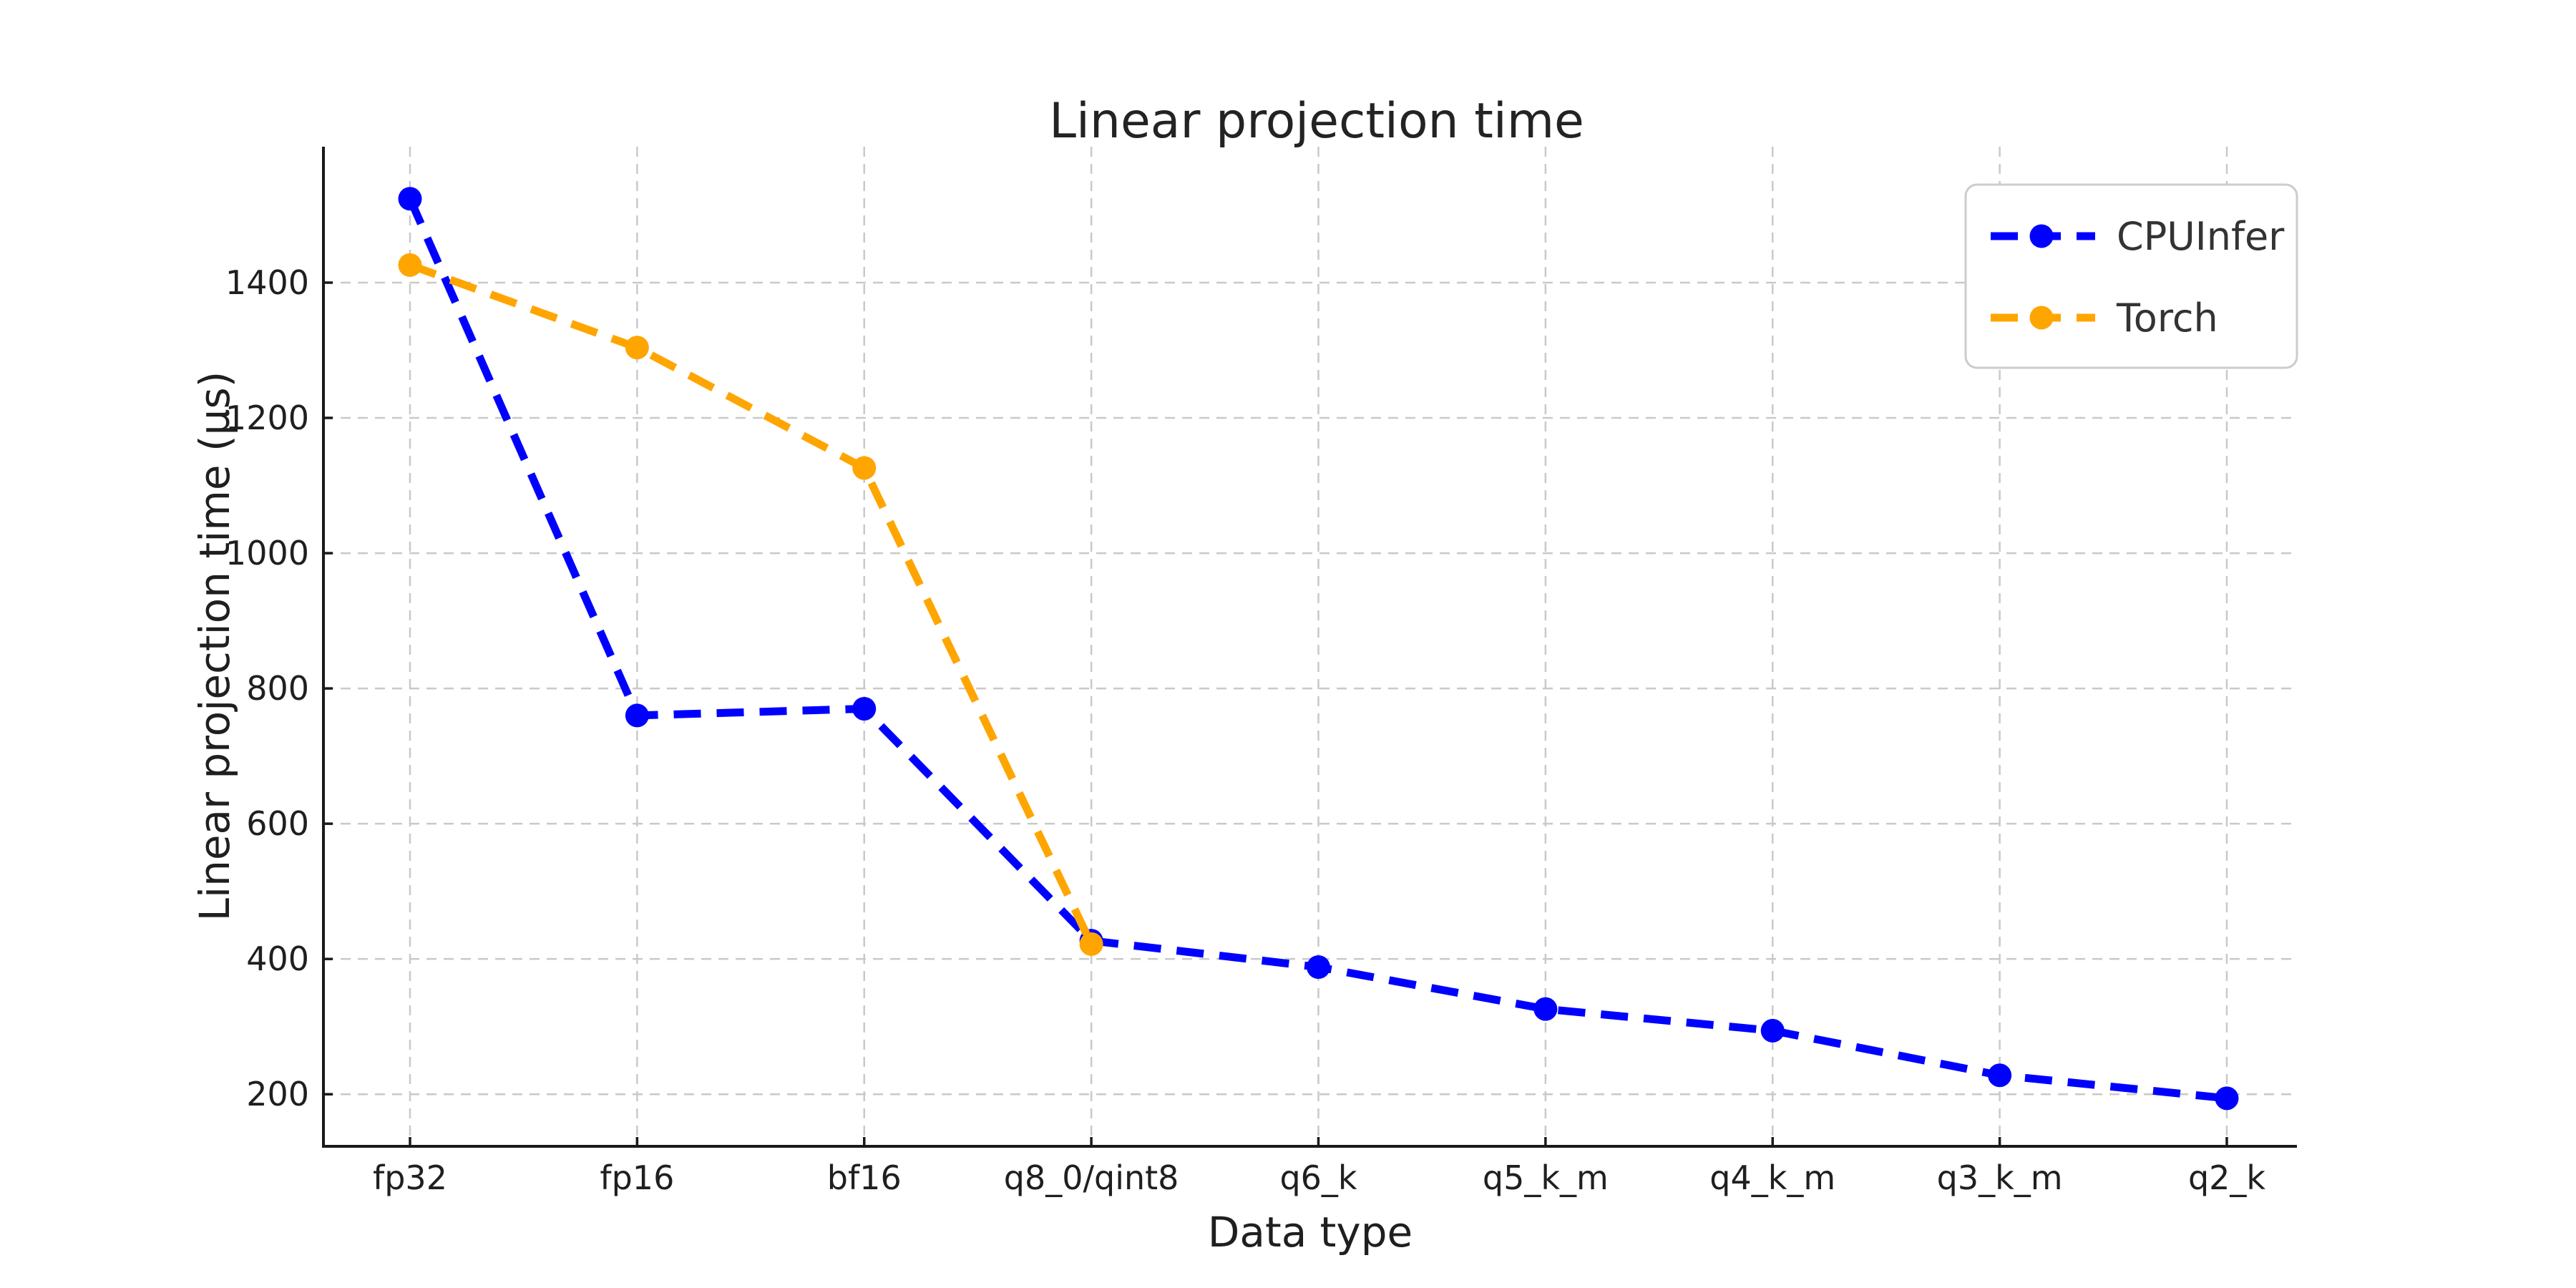 This screenshot has width=2576, height=1288. Describe the element at coordinates (2226, 1177) in the screenshot. I see `x-tick-label: q2_k` at that location.